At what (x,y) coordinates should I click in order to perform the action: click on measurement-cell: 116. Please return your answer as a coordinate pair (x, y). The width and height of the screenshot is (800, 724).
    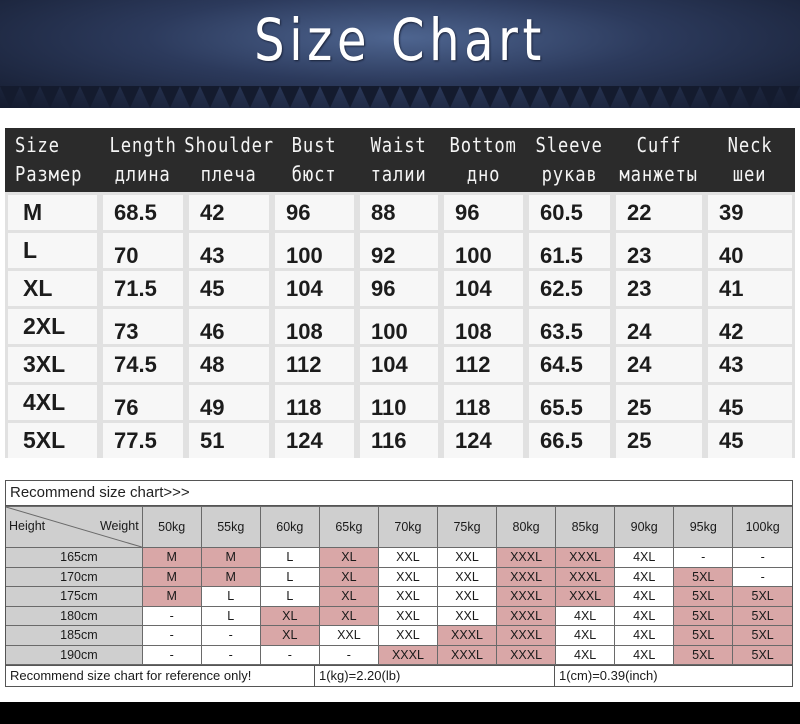
    Looking at the image, I should click on (399, 440).